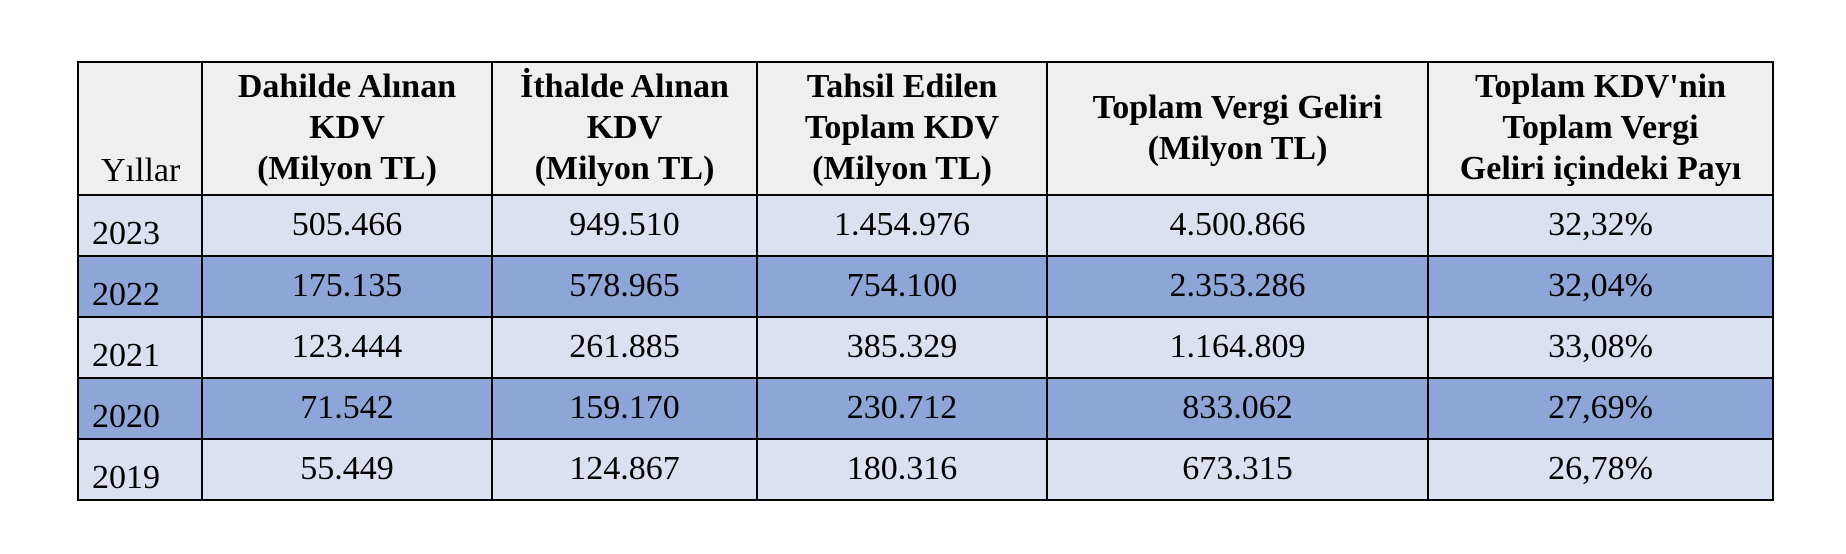 Image resolution: width=1846 pixels, height=554 pixels. Describe the element at coordinates (902, 128) in the screenshot. I see `header-total-vat-collected: Tahsil Edilen Toplam KDV (Milyon TL)` at that location.